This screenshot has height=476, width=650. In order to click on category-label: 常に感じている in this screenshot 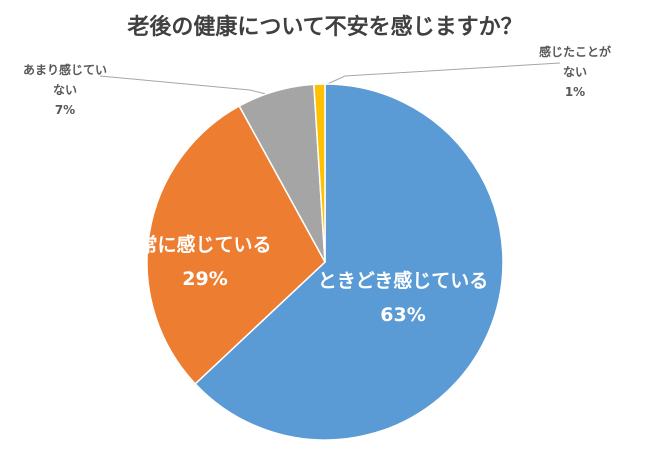, I will do `click(205, 245)`.